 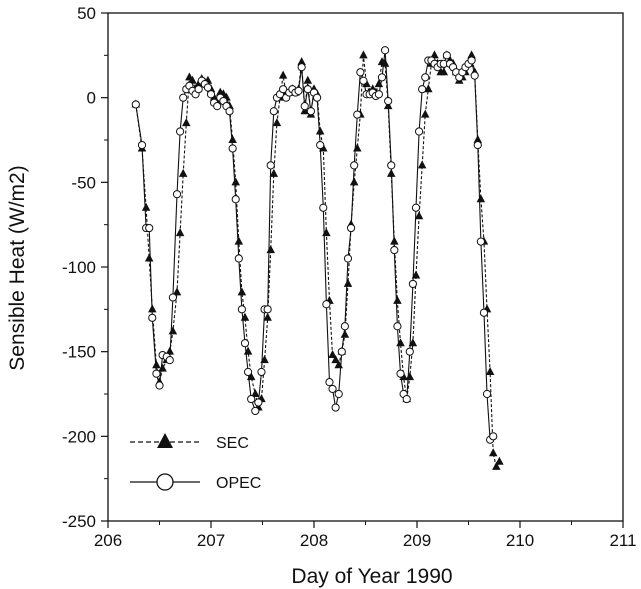 I want to click on legend-sec-marker, so click(x=165, y=440).